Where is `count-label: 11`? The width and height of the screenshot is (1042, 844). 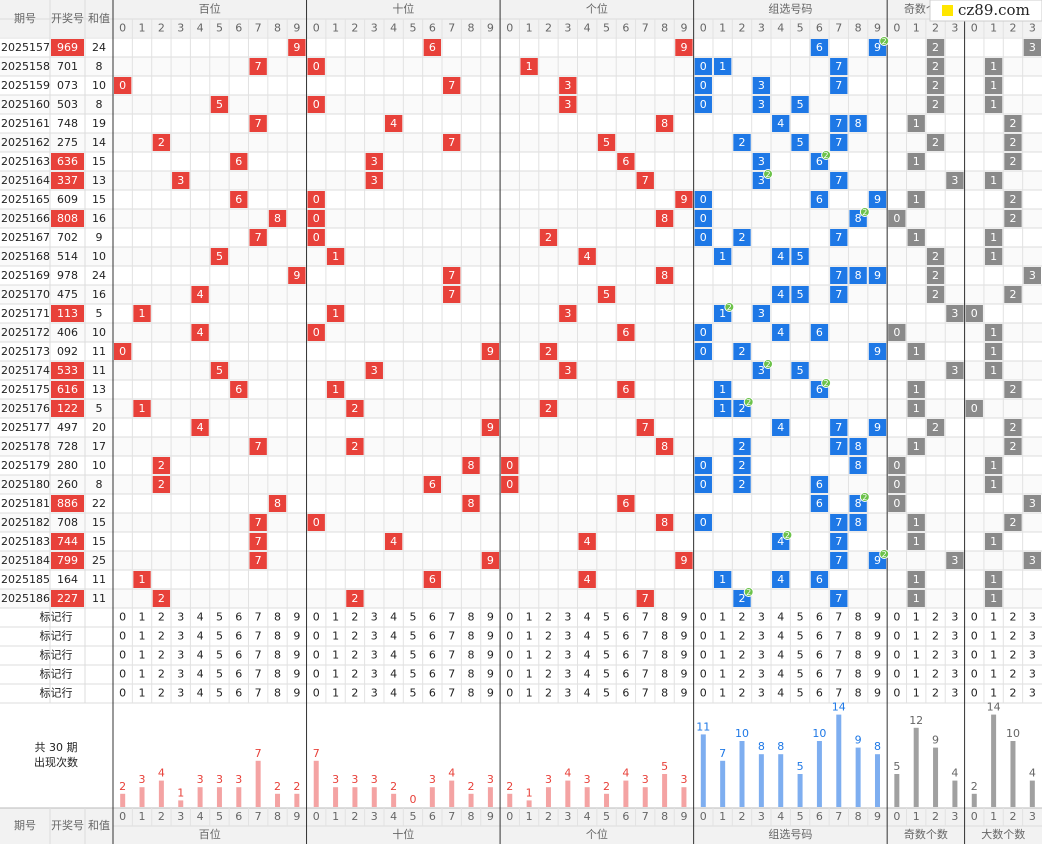 count-label: 11 is located at coordinates (703, 726).